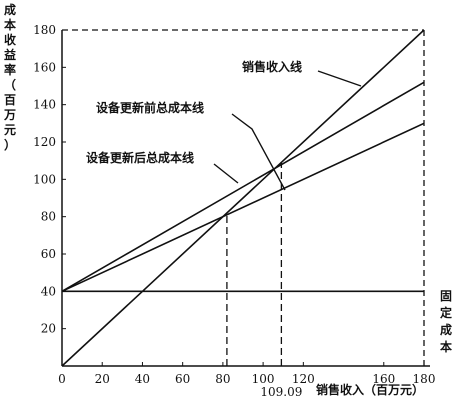 This screenshot has height=400, width=459. Describe the element at coordinates (446, 329) in the screenshot. I see `fixed-cost-label-char: 成` at that location.